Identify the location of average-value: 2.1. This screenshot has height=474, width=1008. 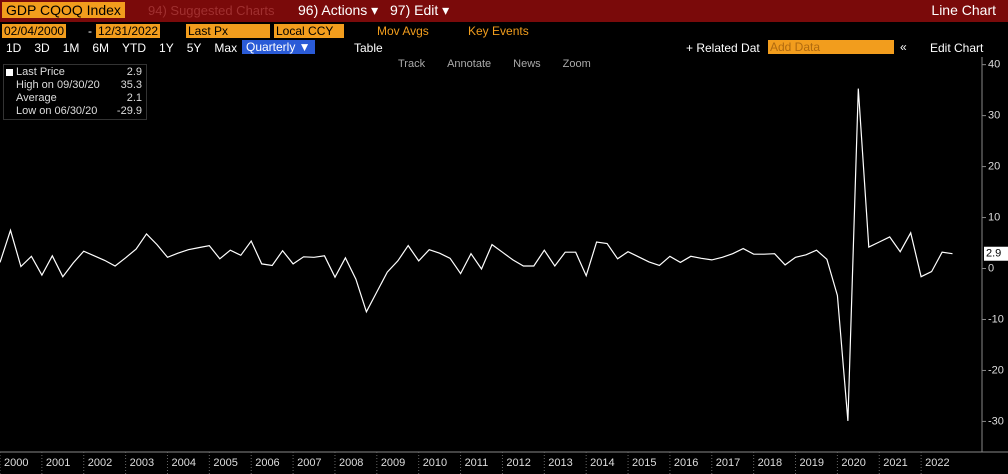
(134, 98).